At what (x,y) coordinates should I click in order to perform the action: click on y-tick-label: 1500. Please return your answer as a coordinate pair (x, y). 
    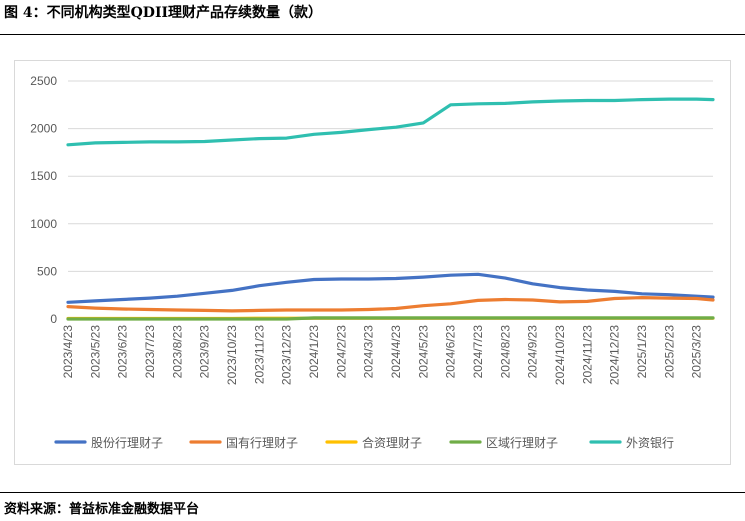
    Looking at the image, I should click on (43, 176).